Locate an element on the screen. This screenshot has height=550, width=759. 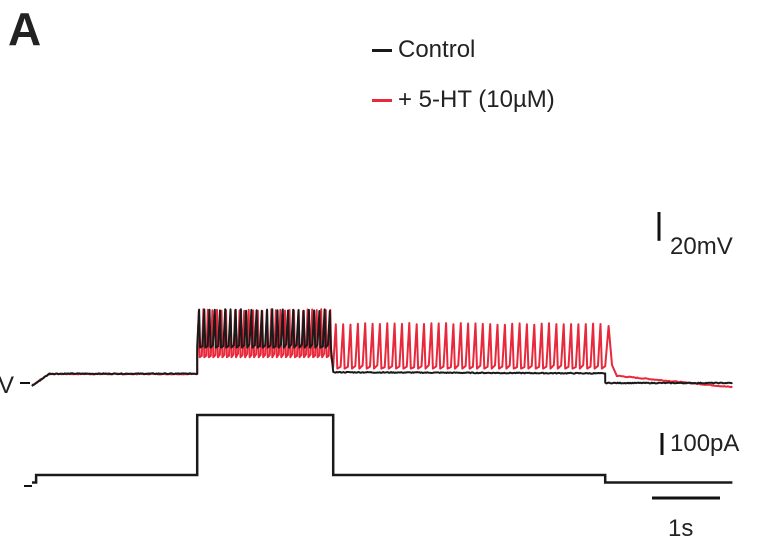
legend-item-serotonin: + 5-HT (10µM) is located at coordinates (463, 100).